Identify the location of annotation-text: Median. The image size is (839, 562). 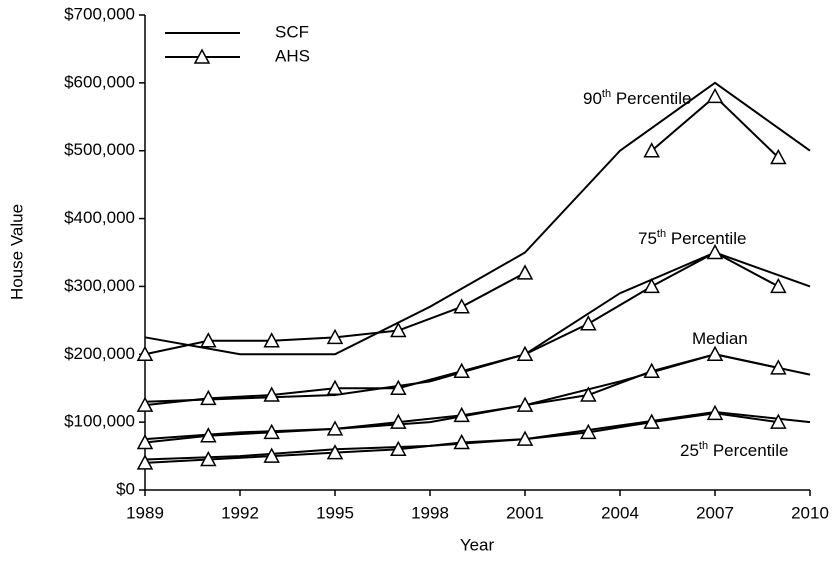
(720, 338).